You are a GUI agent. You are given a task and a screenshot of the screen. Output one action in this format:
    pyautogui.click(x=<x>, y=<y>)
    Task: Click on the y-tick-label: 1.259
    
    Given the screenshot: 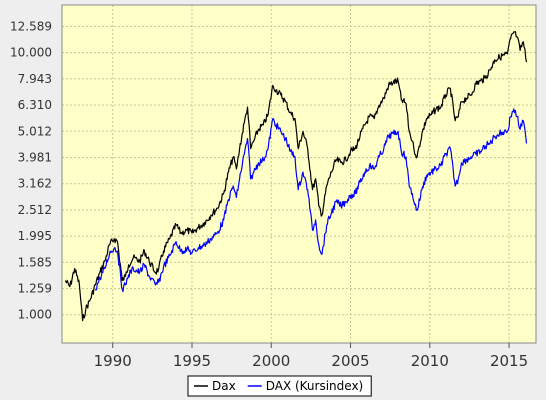 What is the action you would take?
    pyautogui.click(x=35, y=289)
    